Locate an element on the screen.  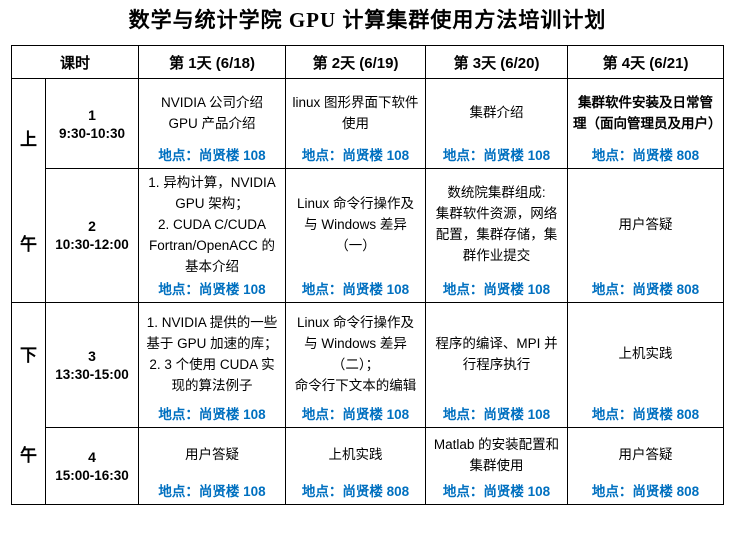
schedule-cell-r3-d4: 上机实践 地点：尚贤楼 808 is located at coordinates (646, 364).